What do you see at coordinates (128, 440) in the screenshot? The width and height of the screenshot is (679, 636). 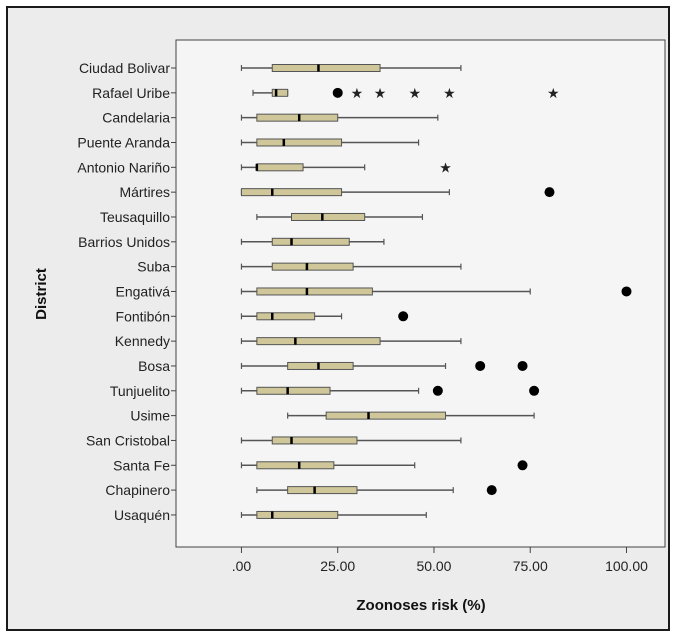 I see `district-label: San Cristobal` at bounding box center [128, 440].